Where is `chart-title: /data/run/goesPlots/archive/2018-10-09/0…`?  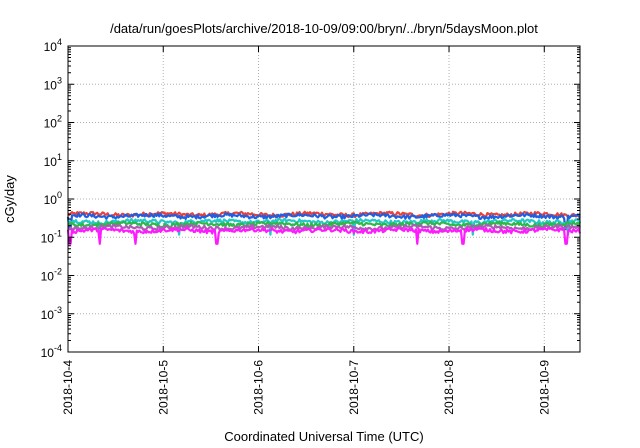
chart-title: /data/run/goesPlots/archive/2018-10-09/0… is located at coordinates (324, 28).